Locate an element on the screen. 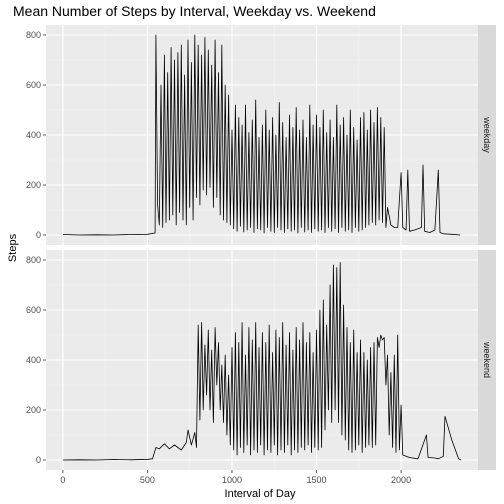 This screenshot has height=504, width=504. x-axis: 0 500 1000 1500 2000 is located at coordinates (235, 477).